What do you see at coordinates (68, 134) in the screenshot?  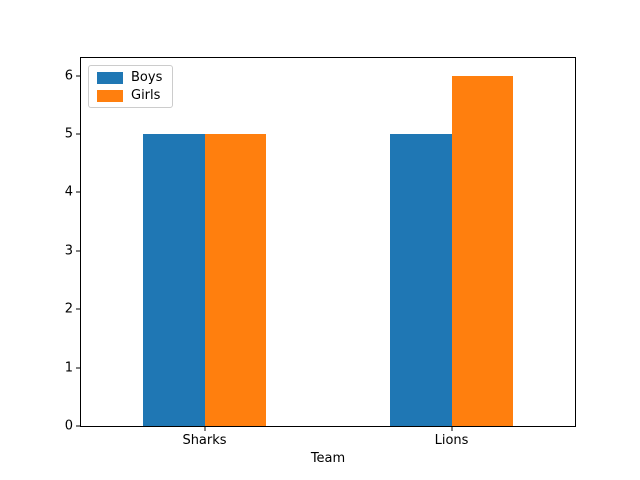 I see `y-tick-label: 5` at bounding box center [68, 134].